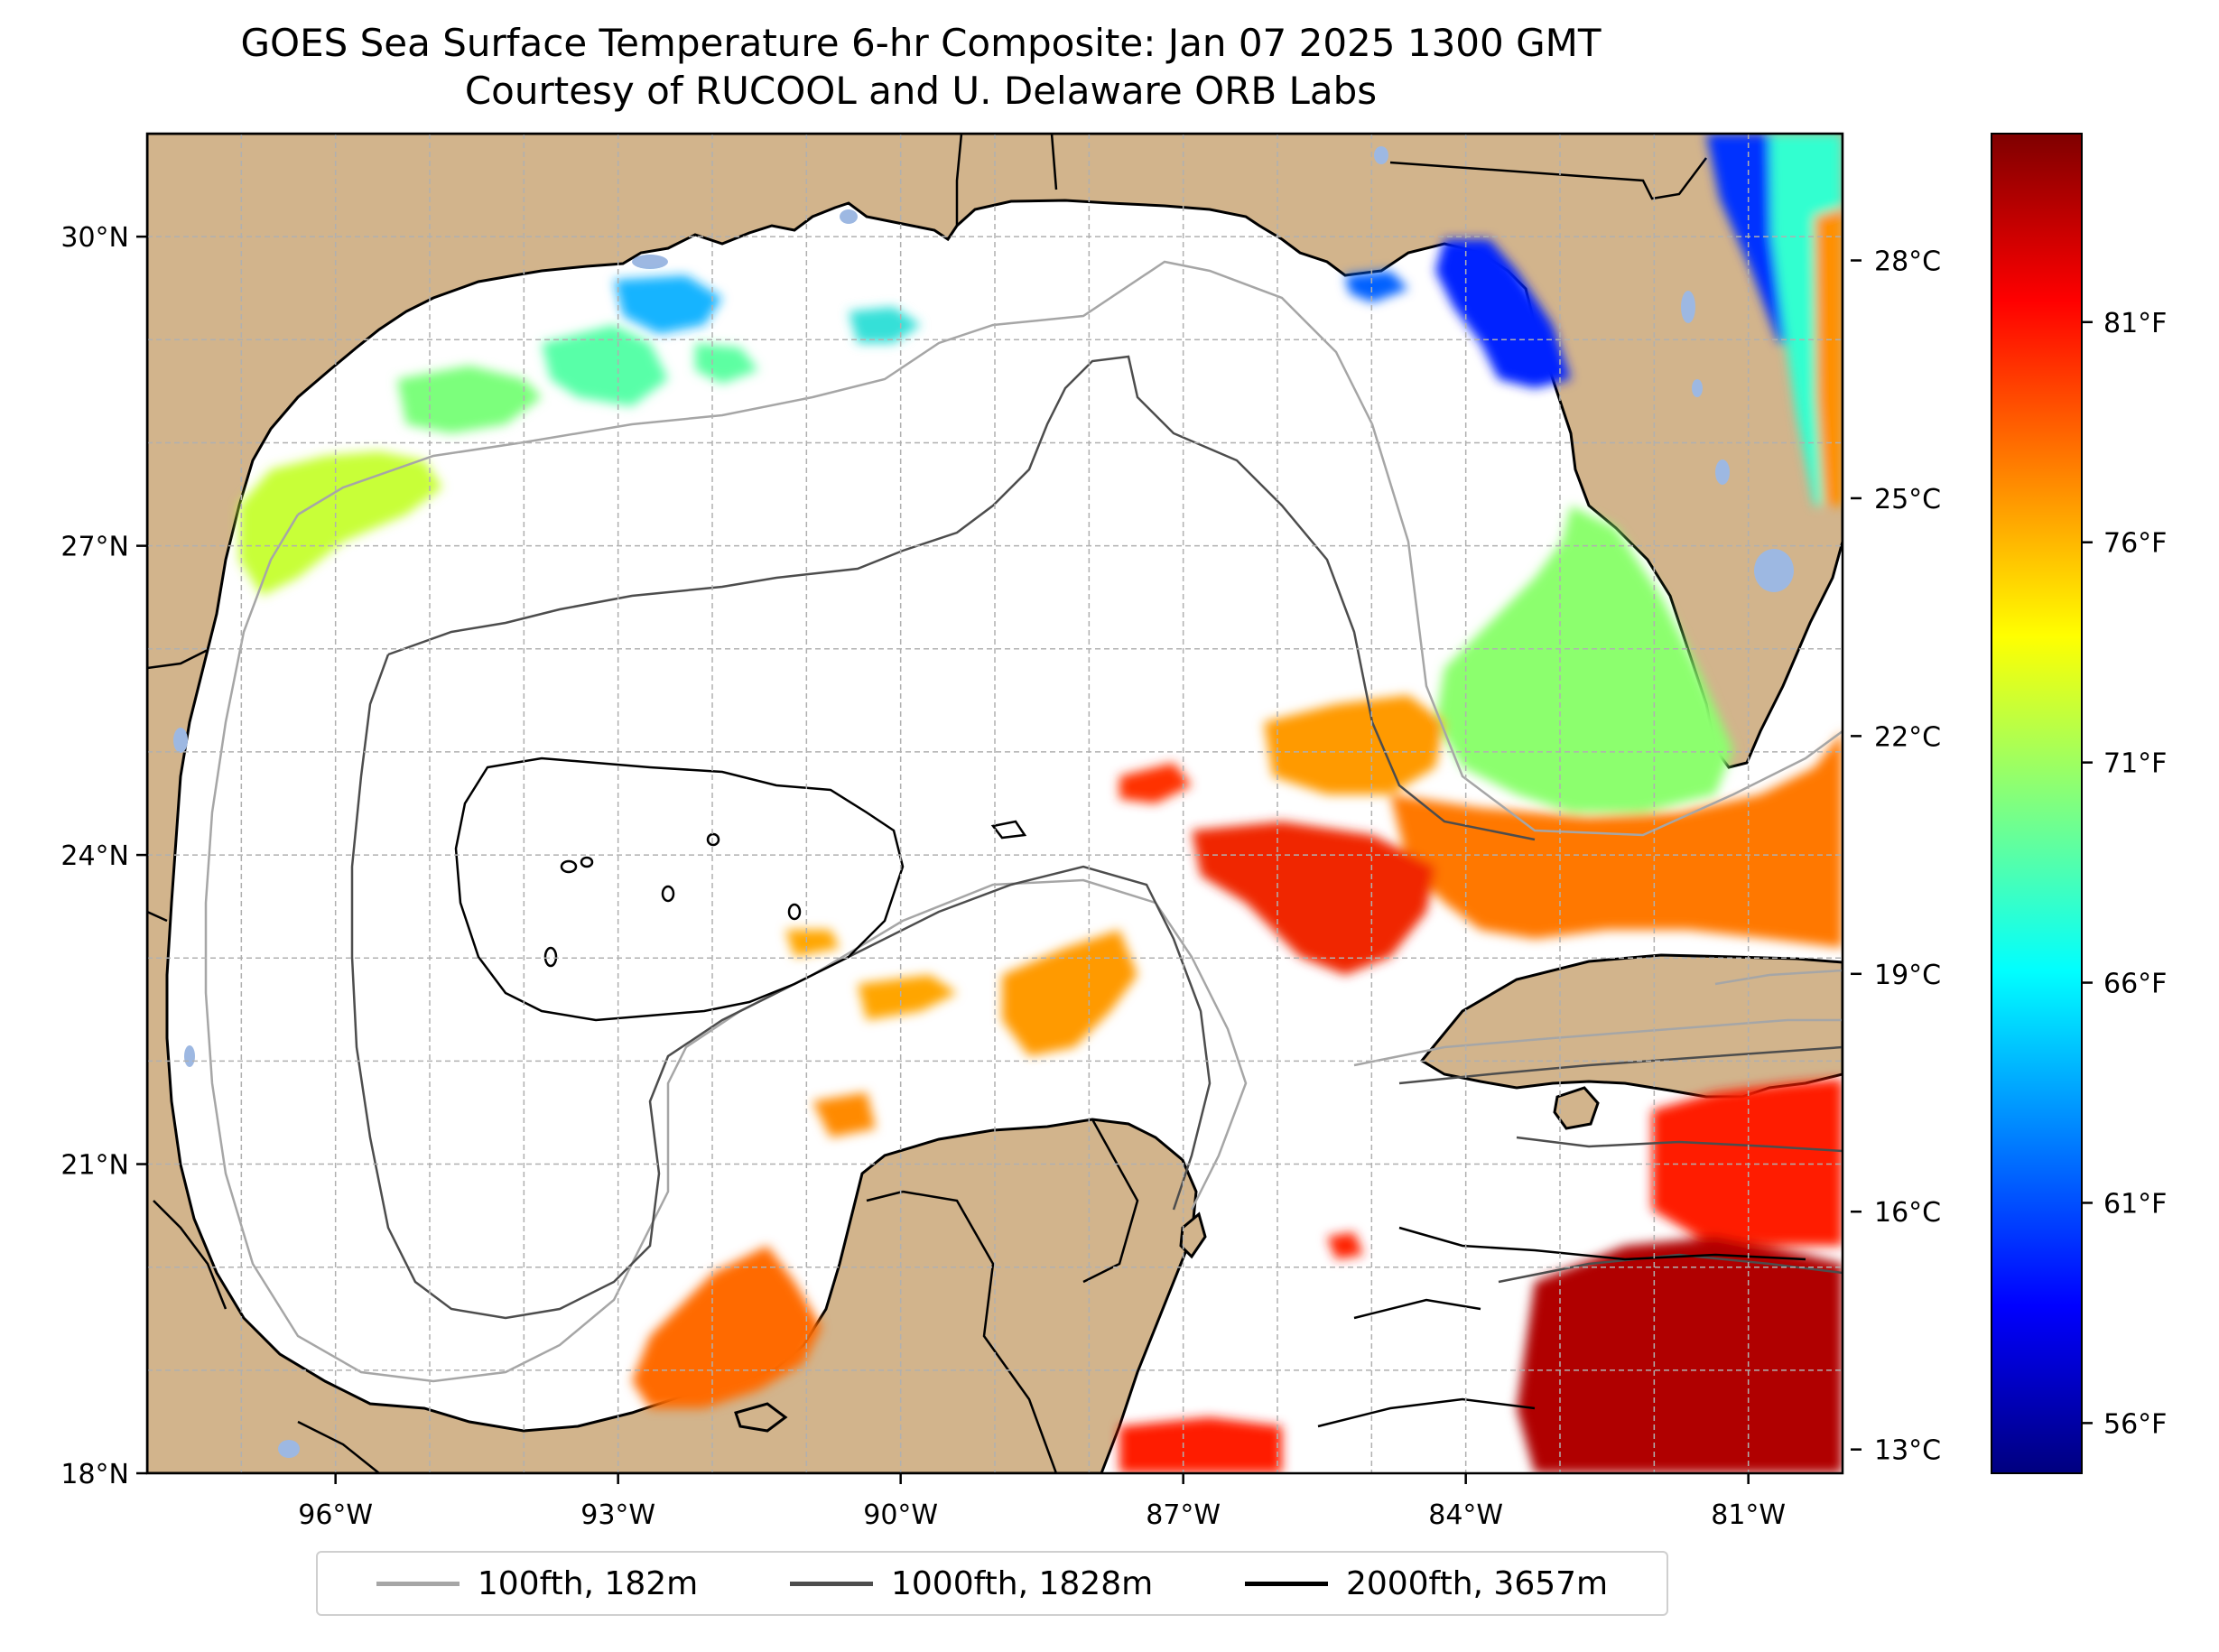 This screenshot has height=1652, width=2219. I want to click on legend-item-1000fth: 1000fth, 1828m, so click(971, 1583).